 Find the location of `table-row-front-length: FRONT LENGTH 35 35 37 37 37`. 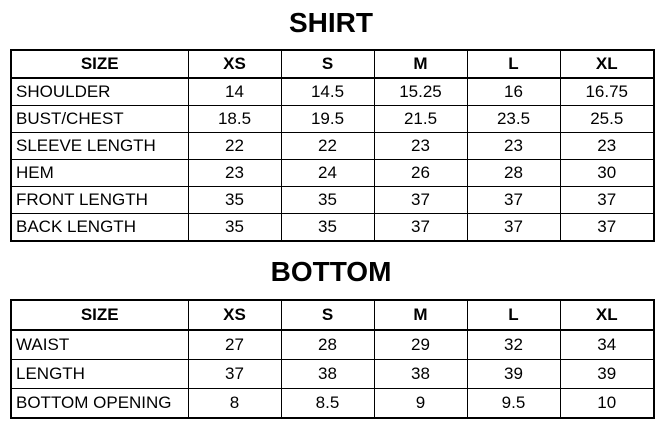

table-row-front-length: FRONT LENGTH 35 35 37 37 37 is located at coordinates (332, 200).